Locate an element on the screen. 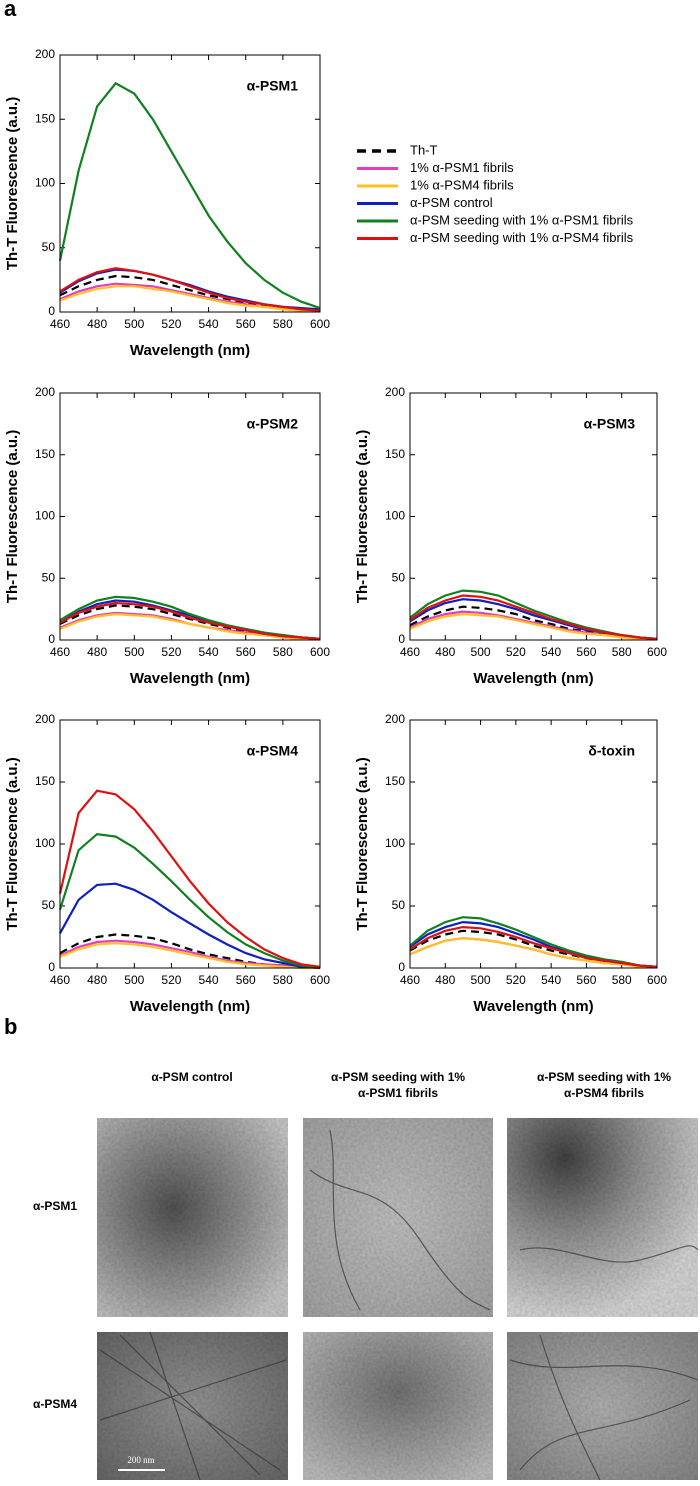 The width and height of the screenshot is (700, 1486). legend-label: α-PSM seeding with 1% α-PSM4 fibrils is located at coordinates (522, 237).